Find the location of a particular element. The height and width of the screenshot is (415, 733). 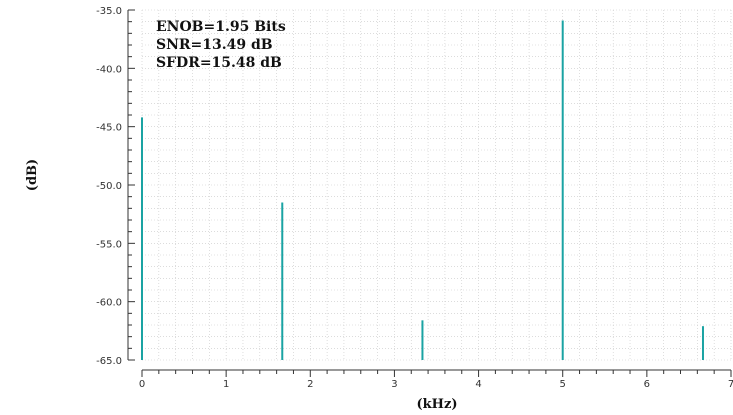

x-tick-label: 7 is located at coordinates (730, 384).